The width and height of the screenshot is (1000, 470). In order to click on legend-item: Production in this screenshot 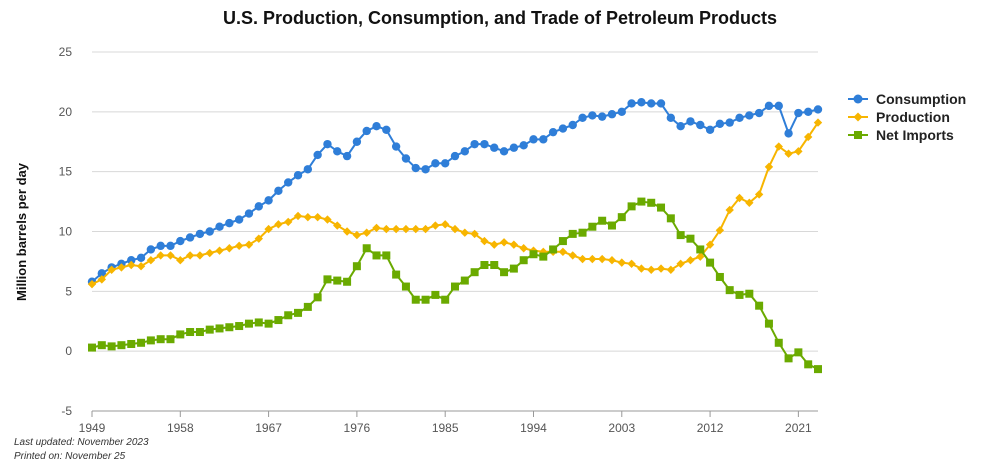, I will do `click(899, 117)`.